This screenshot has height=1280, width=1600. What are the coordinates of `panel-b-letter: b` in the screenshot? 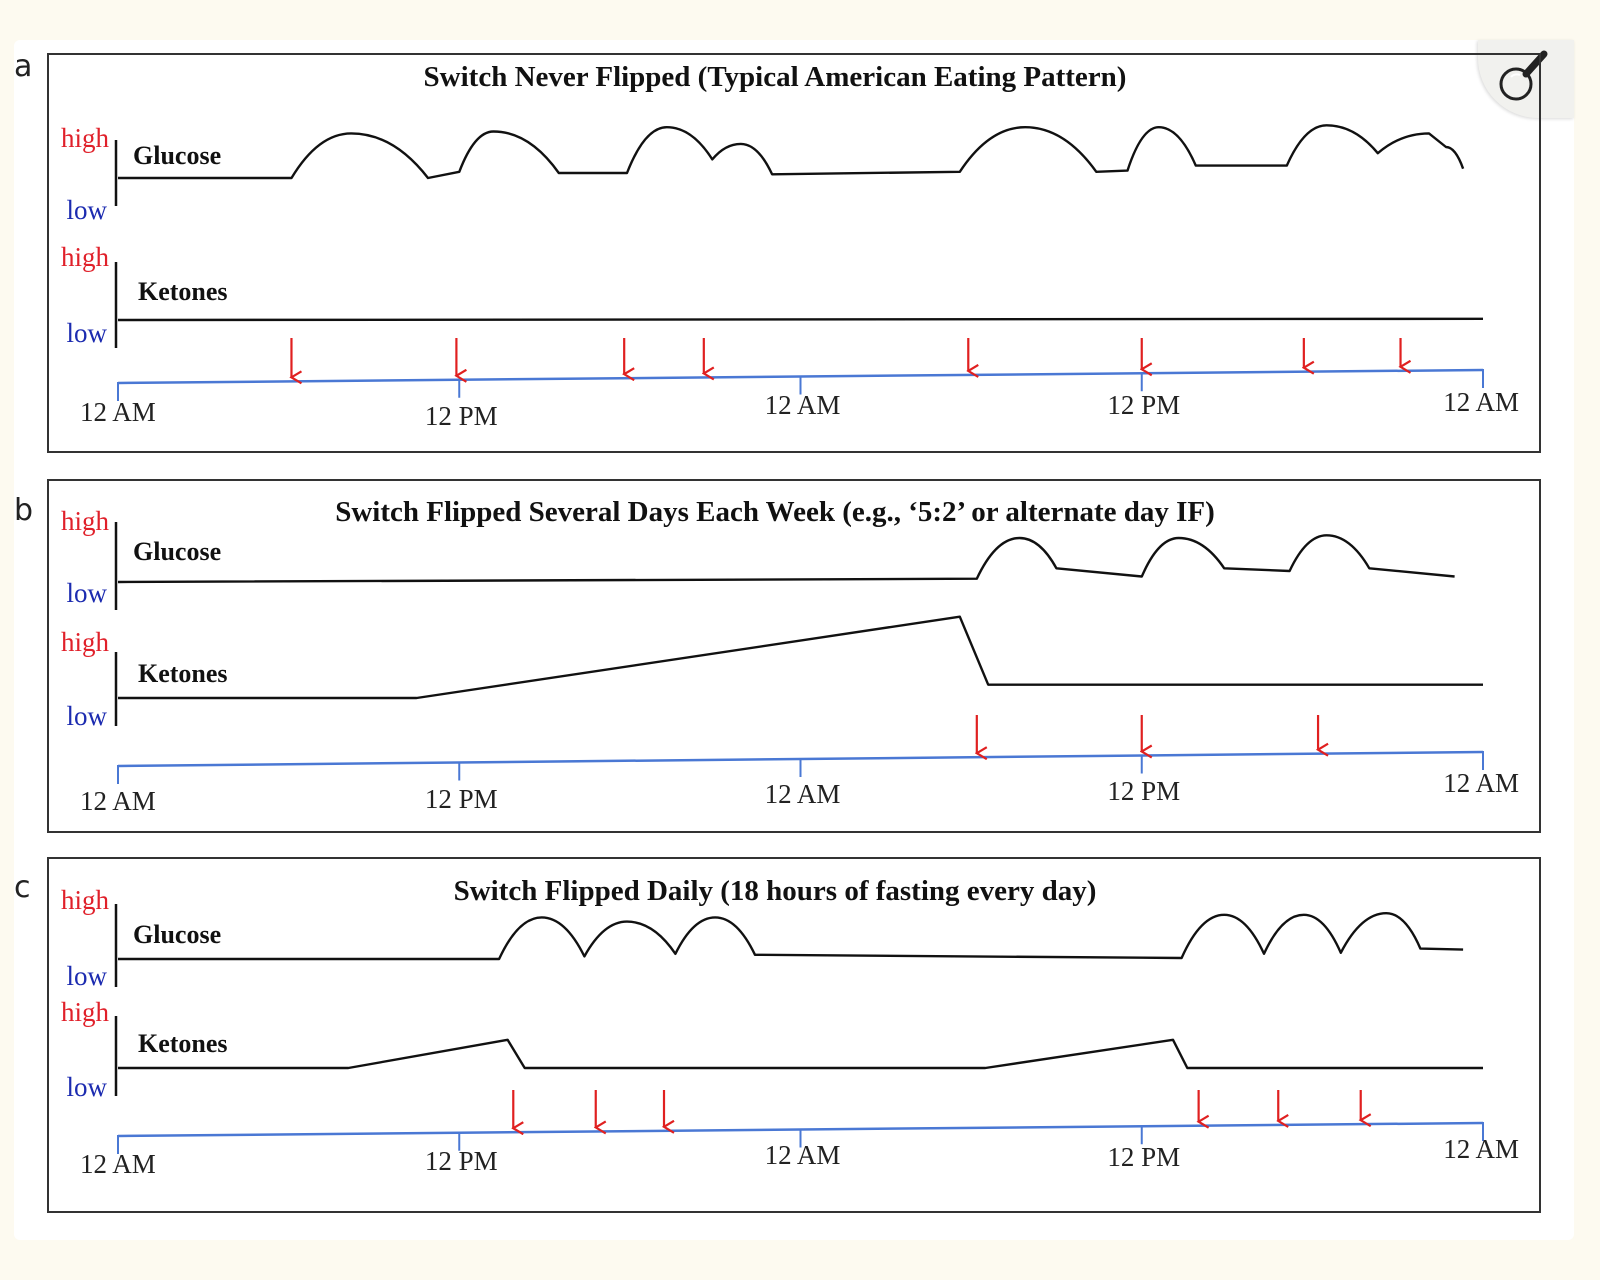 It's located at (23, 510).